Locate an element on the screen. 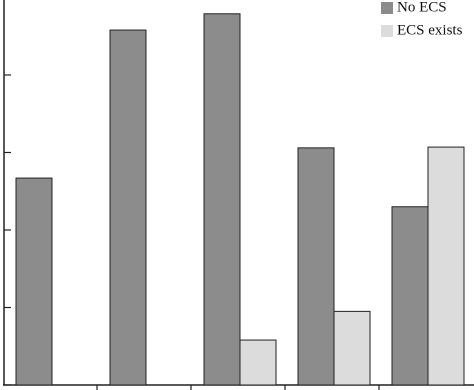  legend-label: No ECS is located at coordinates (422, 7).